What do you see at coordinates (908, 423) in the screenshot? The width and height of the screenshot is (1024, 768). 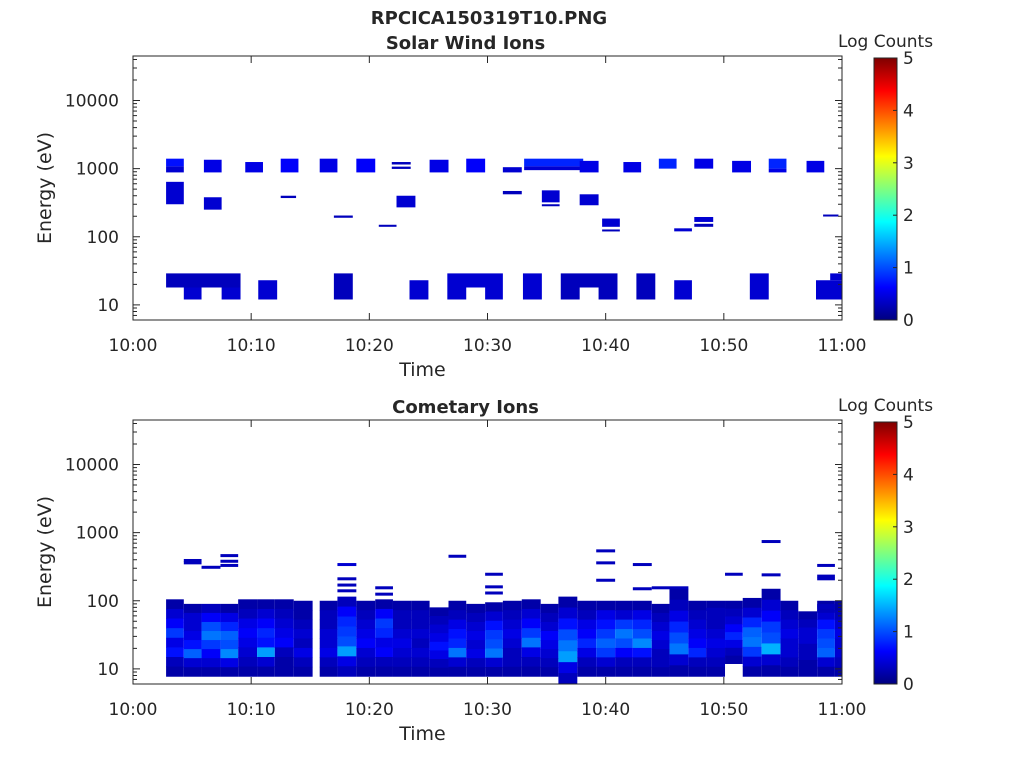 I see `colorbar-tick-label: 5` at bounding box center [908, 423].